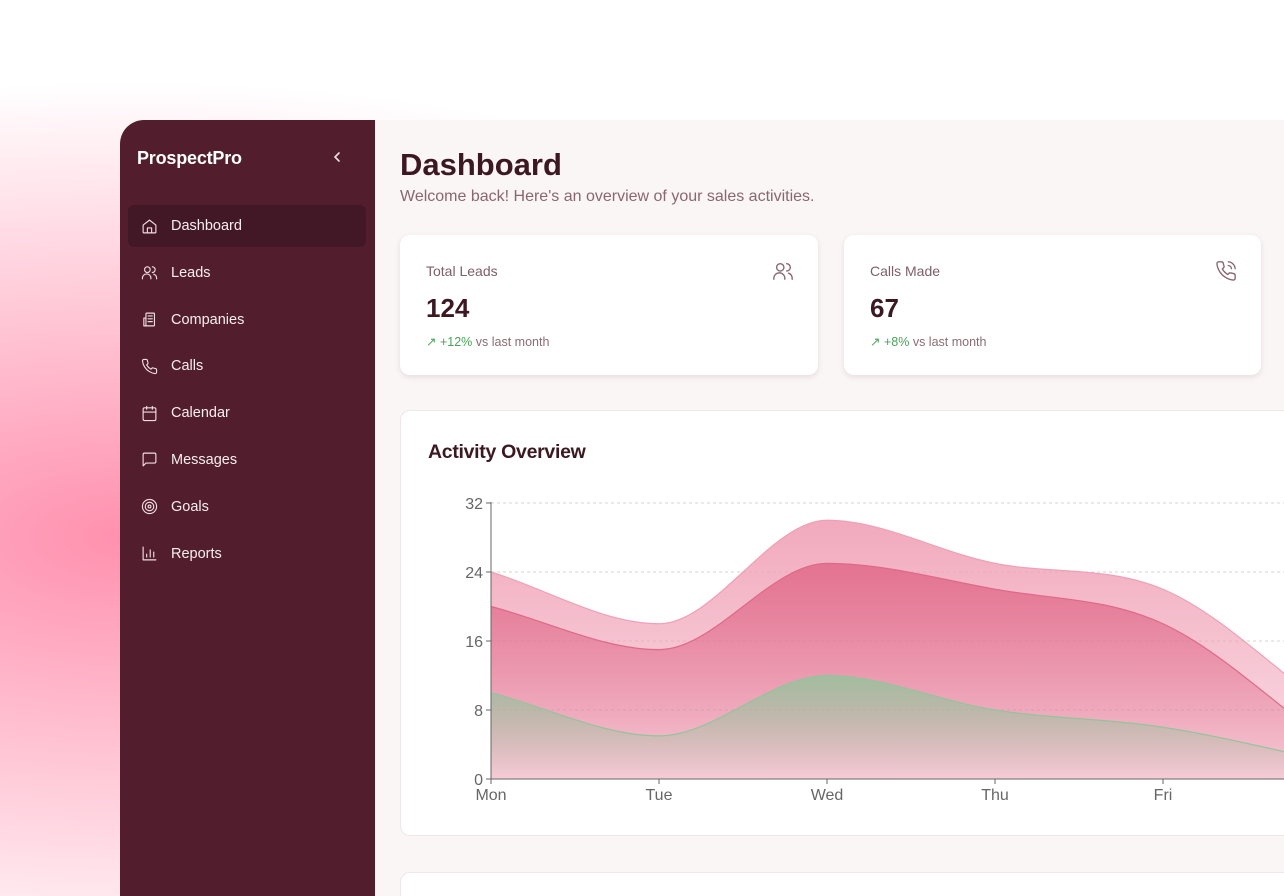 This screenshot has height=896, width=1284. I want to click on sidebar-item-label: Dashboard, so click(206, 226).